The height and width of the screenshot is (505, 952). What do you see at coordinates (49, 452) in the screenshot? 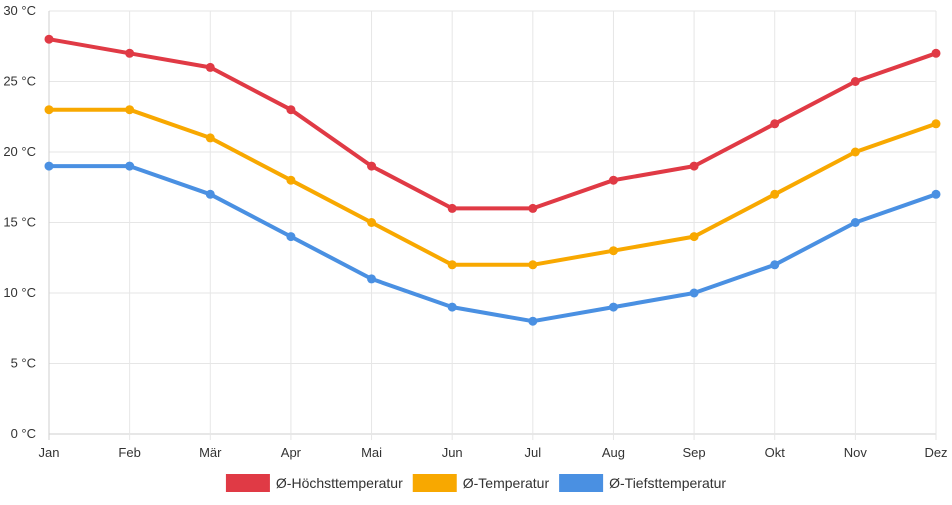
I see `x-tick-label: Jan` at bounding box center [49, 452].